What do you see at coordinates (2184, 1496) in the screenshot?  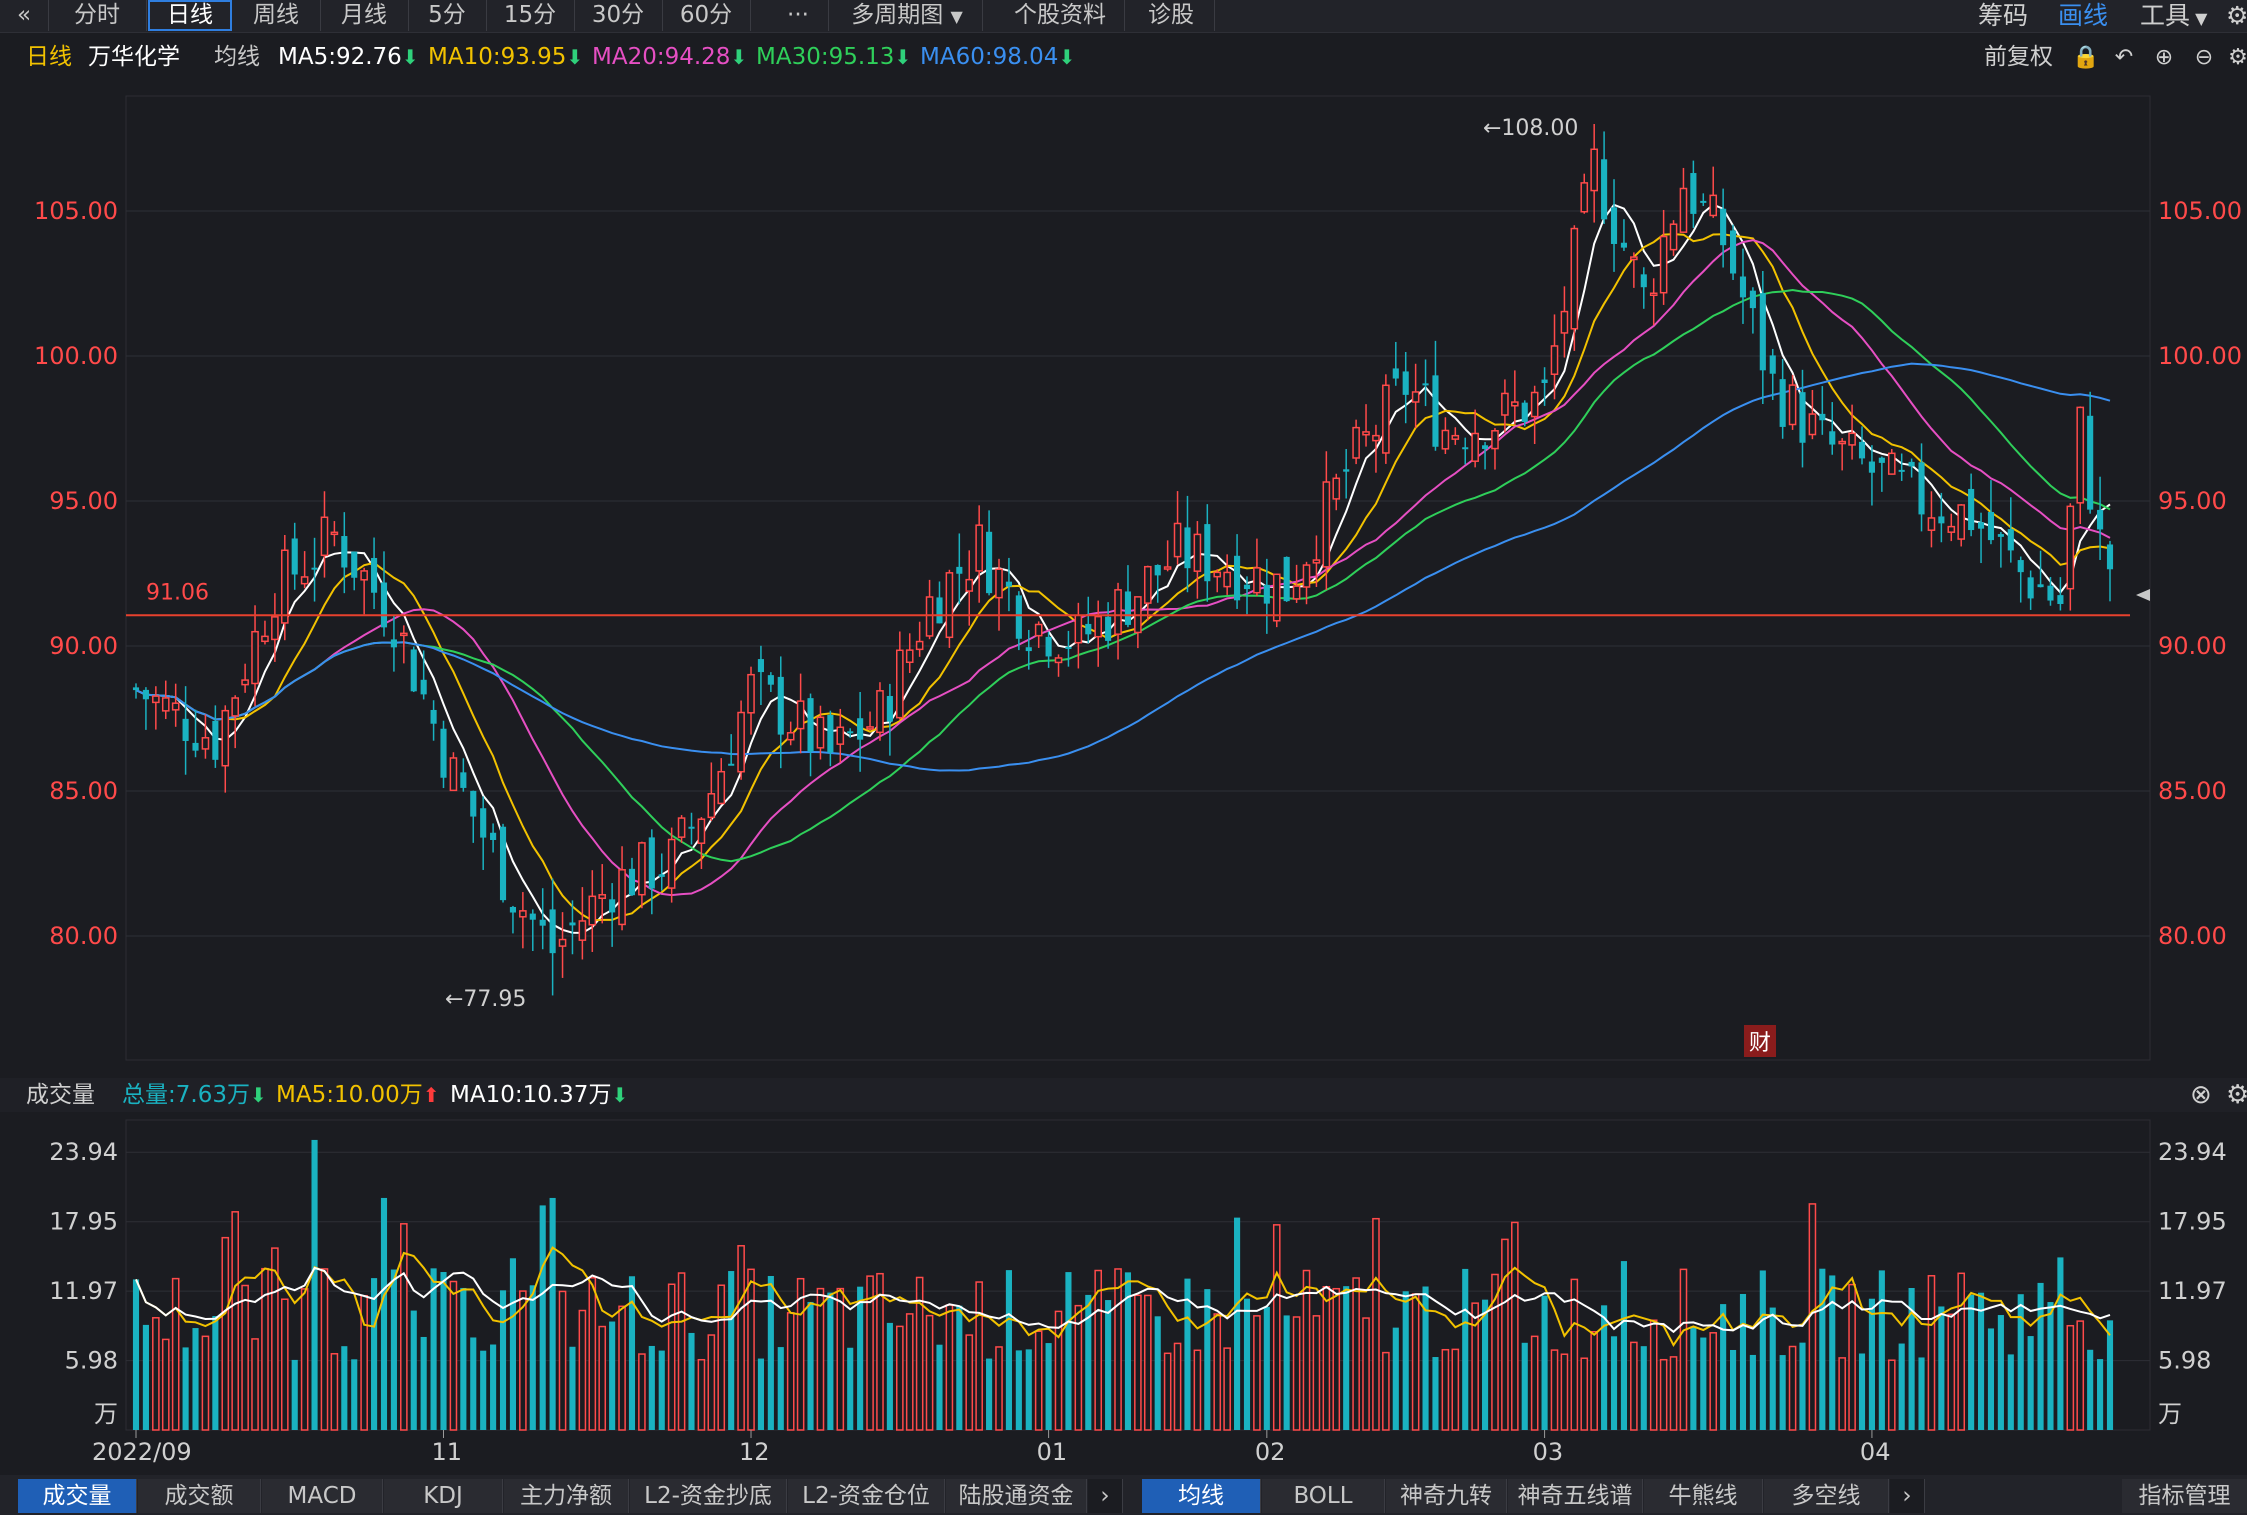 I see `indicator-manage-button: 指标管理` at bounding box center [2184, 1496].